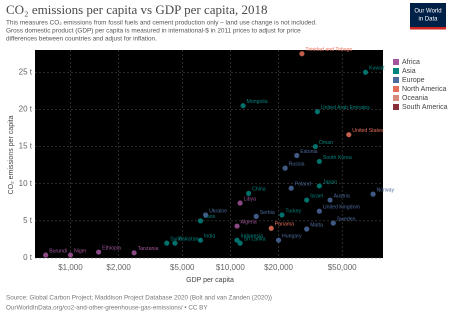  Describe the element at coordinates (316, 225) in the screenshot. I see `point-label: Malta` at that location.